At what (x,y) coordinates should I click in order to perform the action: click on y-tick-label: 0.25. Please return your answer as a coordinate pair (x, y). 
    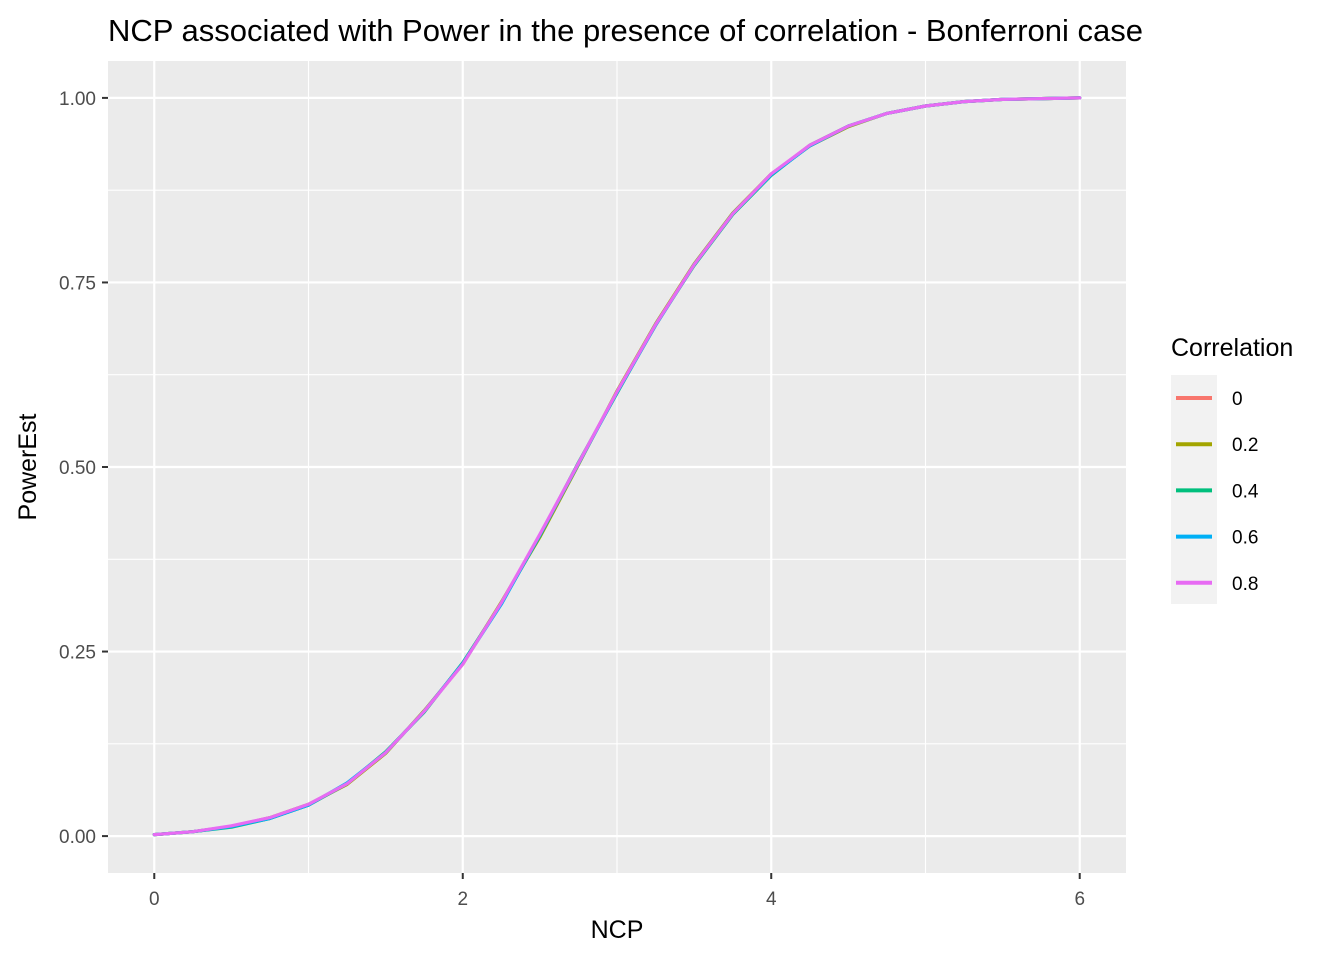
    Looking at the image, I should click on (77, 653).